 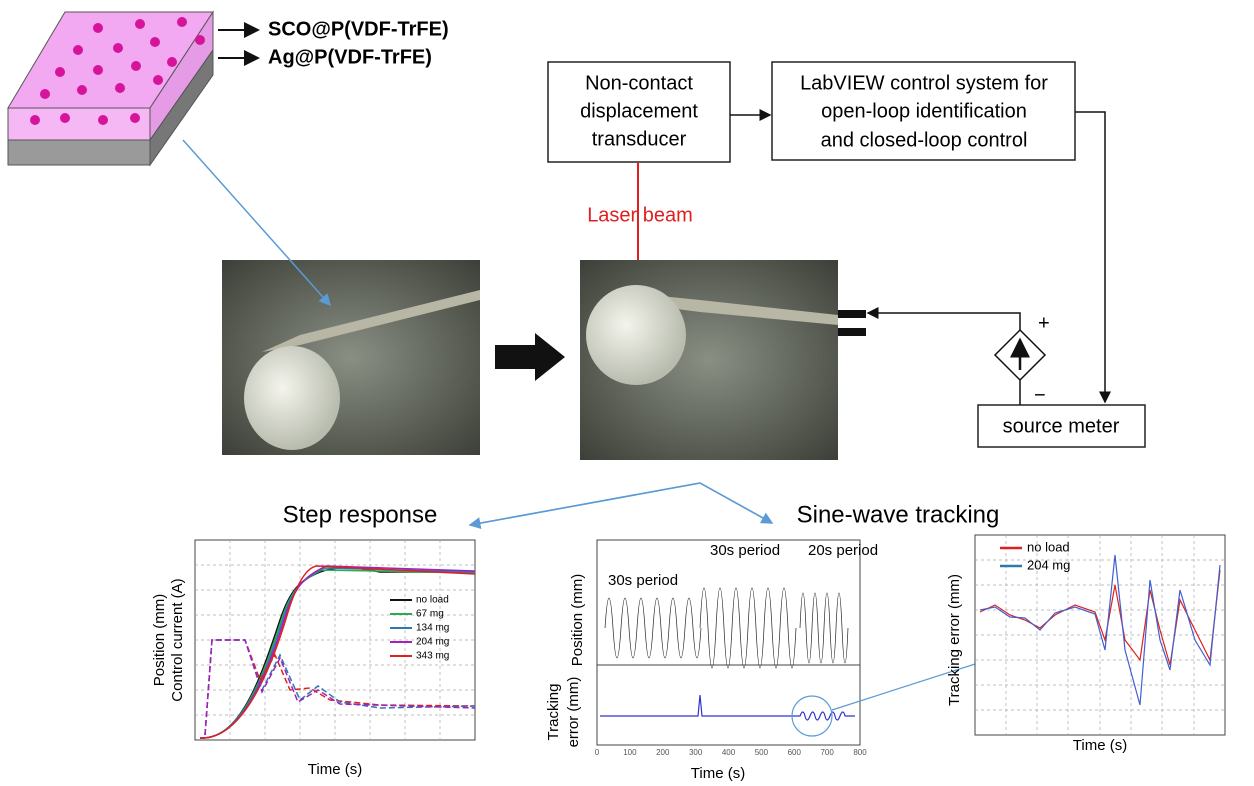 I want to click on axis-label: Tracking error (mm), so click(x=954, y=640).